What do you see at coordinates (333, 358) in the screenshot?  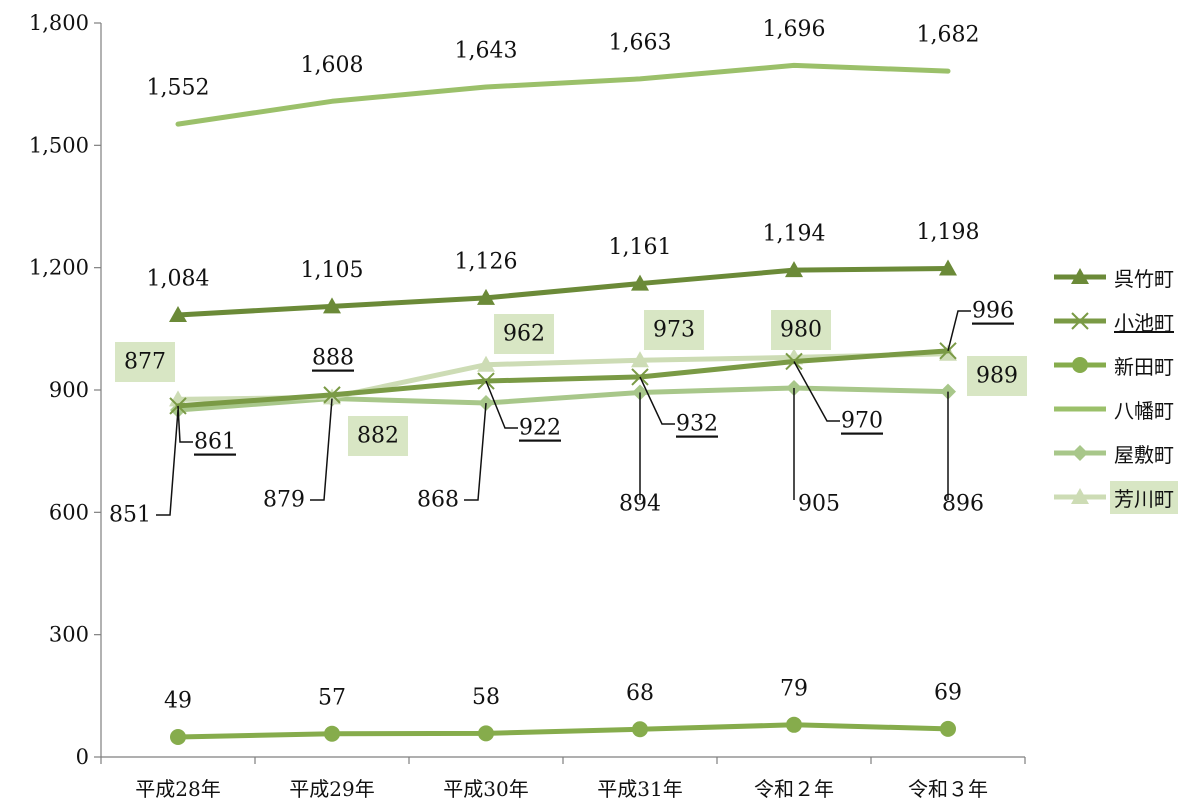 I see `data-label-s1-1: 888` at bounding box center [333, 358].